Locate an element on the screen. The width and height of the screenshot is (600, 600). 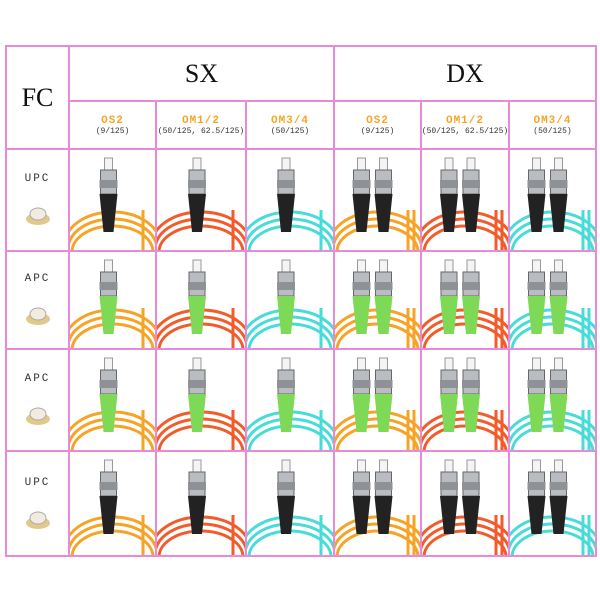
column-spec: (9/125) is located at coordinates (377, 131).